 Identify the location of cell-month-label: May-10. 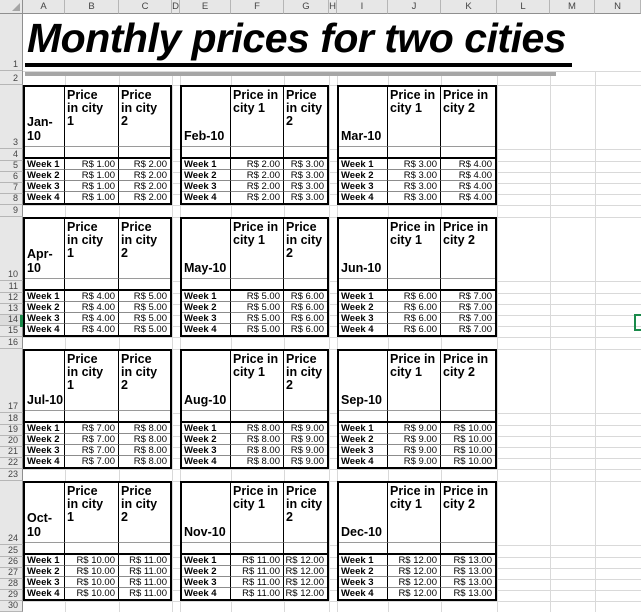
(206, 249).